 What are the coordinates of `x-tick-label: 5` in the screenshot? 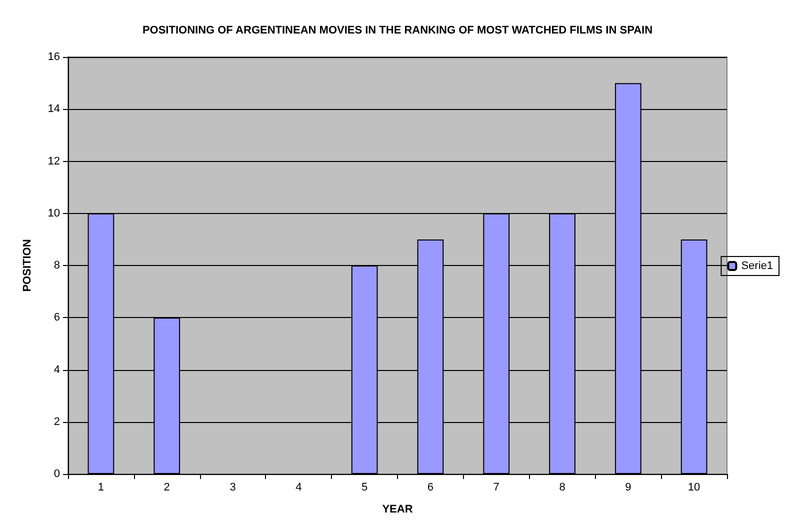 It's located at (364, 488).